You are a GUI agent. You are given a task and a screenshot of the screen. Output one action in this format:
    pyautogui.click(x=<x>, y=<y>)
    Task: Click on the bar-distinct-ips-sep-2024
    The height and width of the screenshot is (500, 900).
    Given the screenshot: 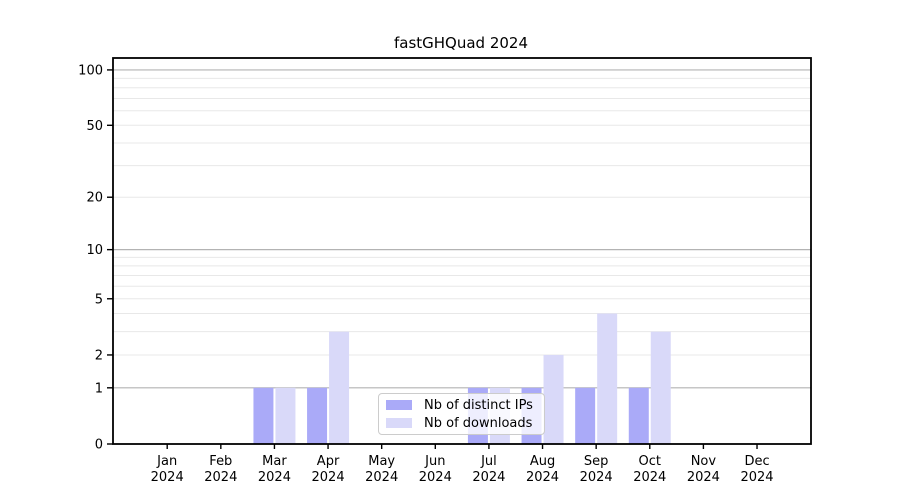 What is the action you would take?
    pyautogui.click(x=585, y=415)
    